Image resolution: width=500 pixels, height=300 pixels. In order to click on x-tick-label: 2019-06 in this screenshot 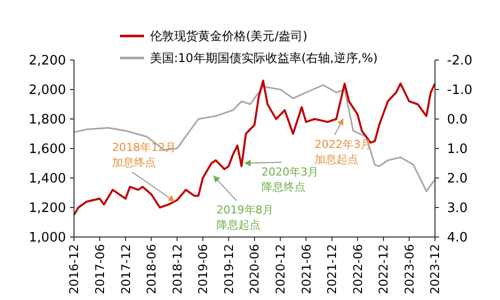, I will do `click(203, 269)`.